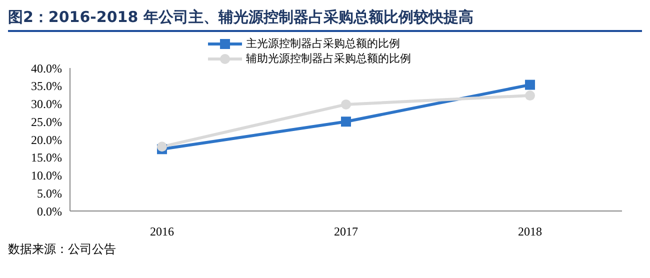  I want to click on y-tick-label: 35.0%, so click(46, 86).